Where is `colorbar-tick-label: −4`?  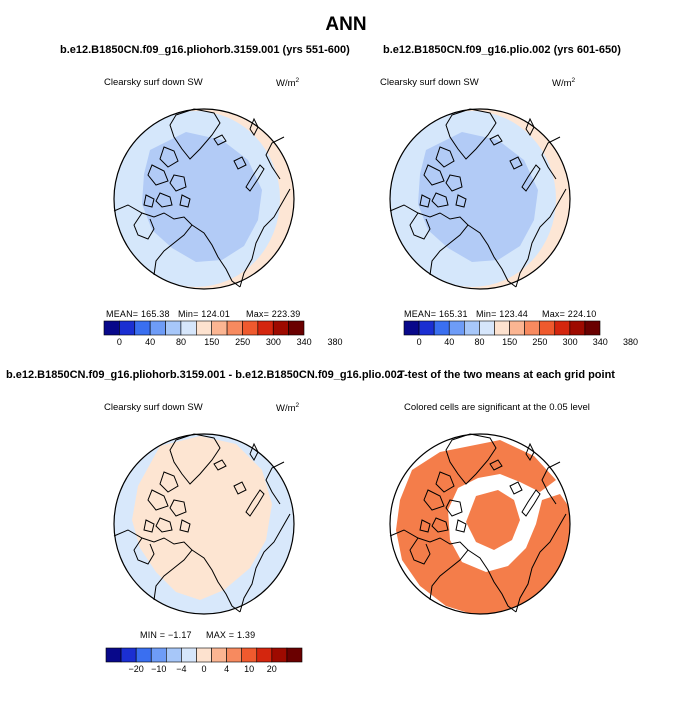
colorbar-tick-label: −4 is located at coordinates (181, 669).